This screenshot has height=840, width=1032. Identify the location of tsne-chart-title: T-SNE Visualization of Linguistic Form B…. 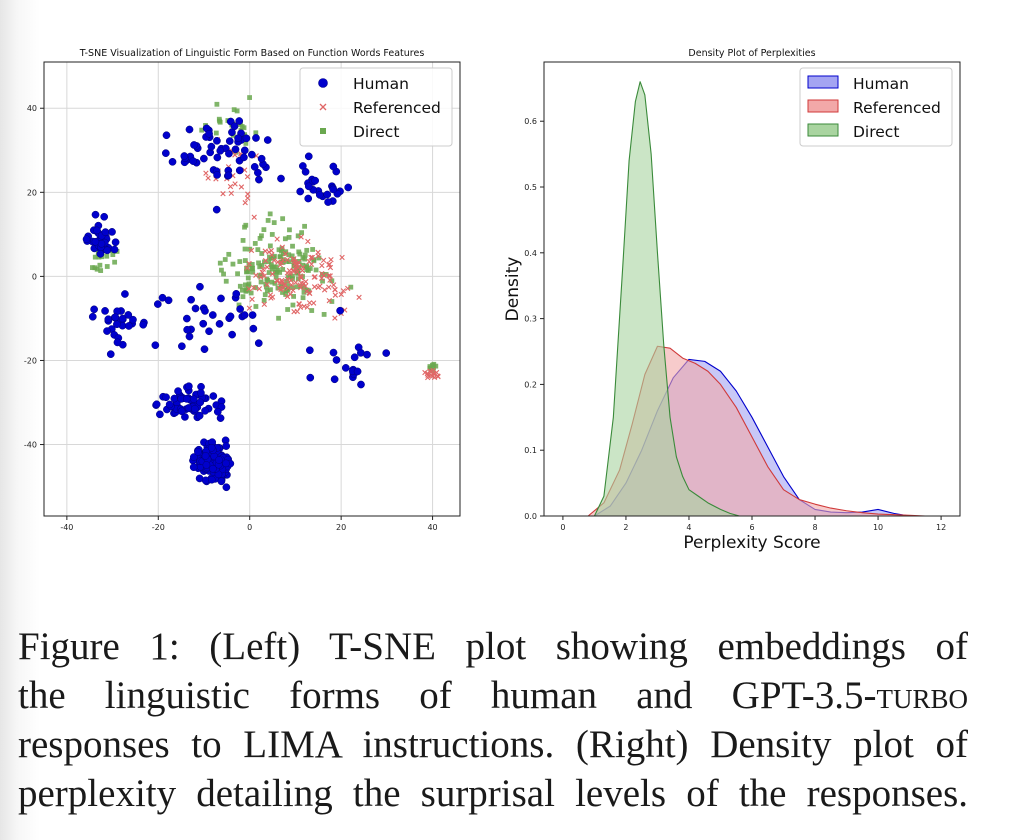
(252, 53).